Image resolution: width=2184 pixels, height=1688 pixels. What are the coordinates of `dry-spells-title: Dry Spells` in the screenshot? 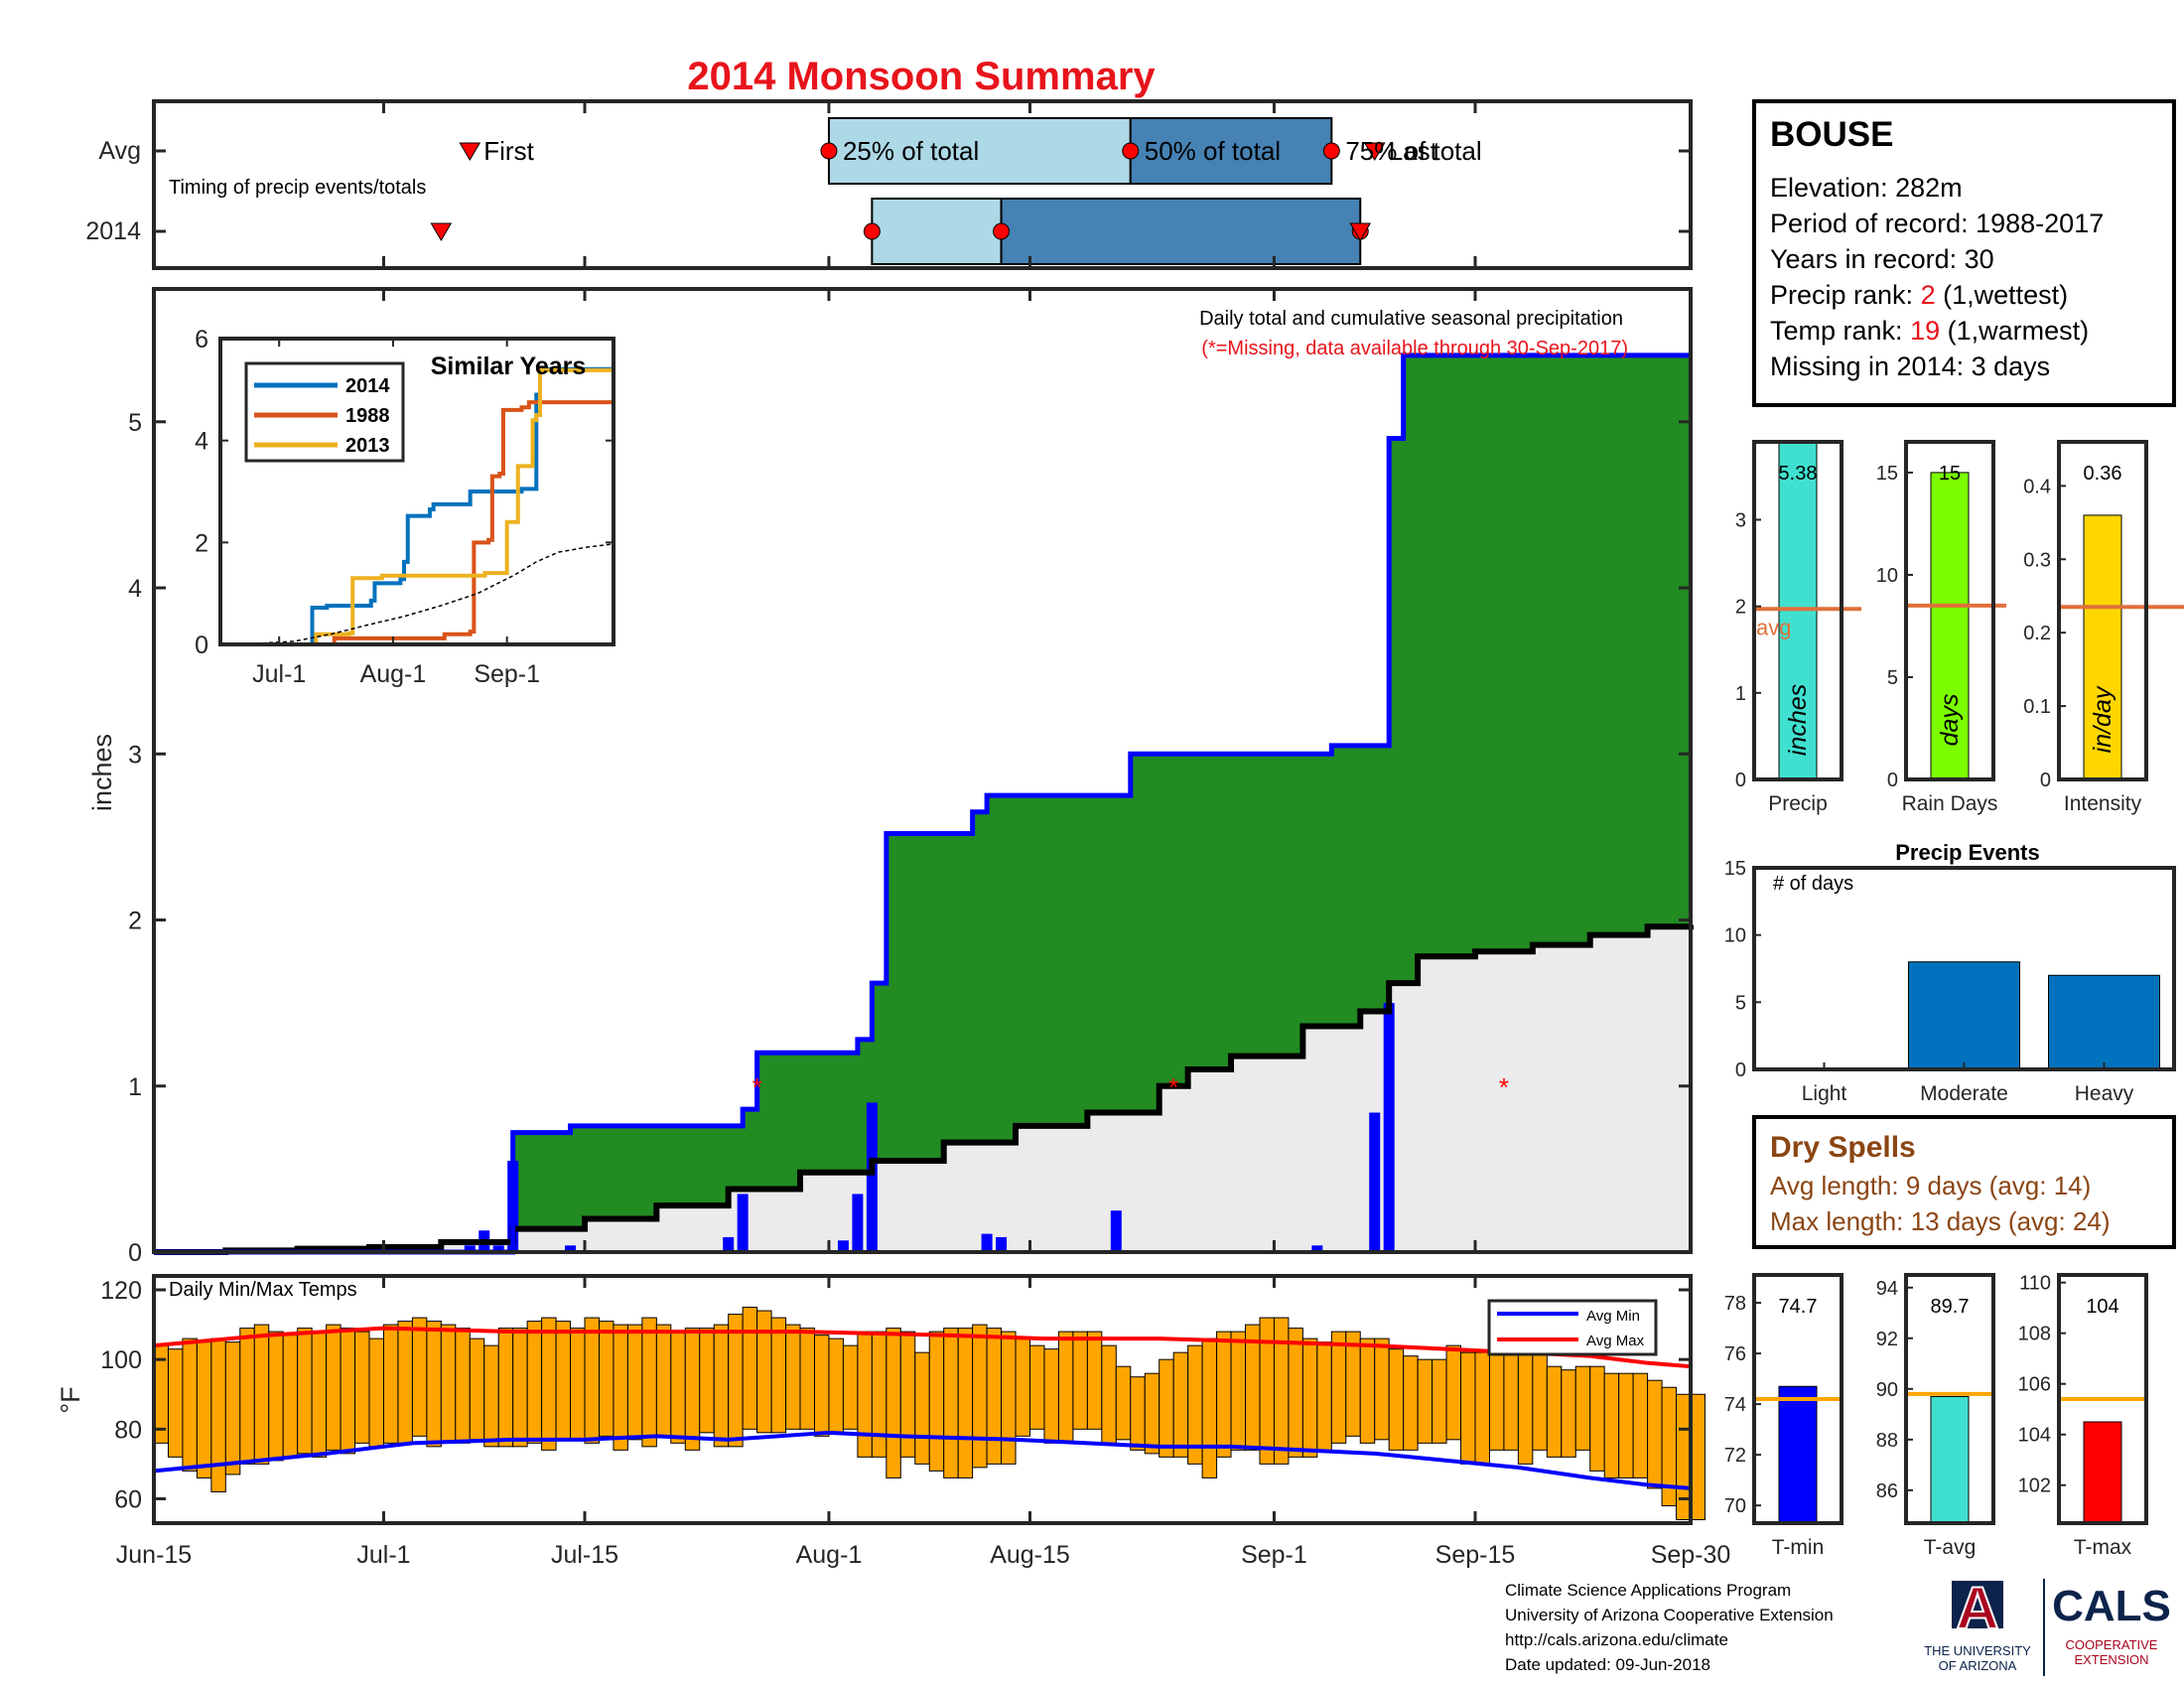 It's located at (1843, 1147).